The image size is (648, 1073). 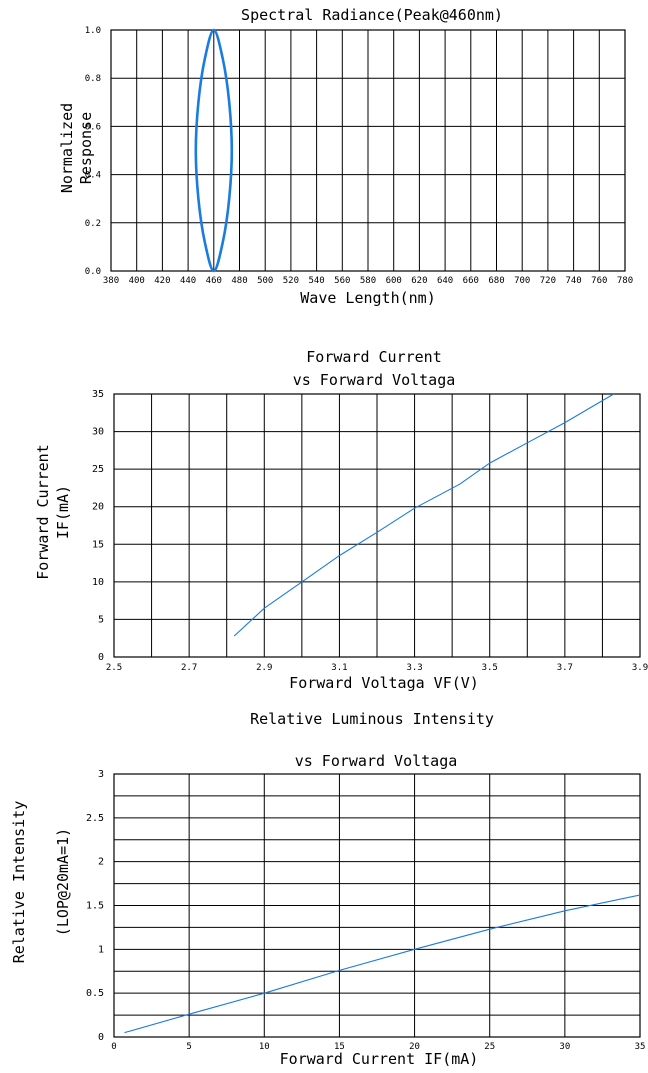 I want to click on y-tick-label: 2.5, so click(x=95, y=818).